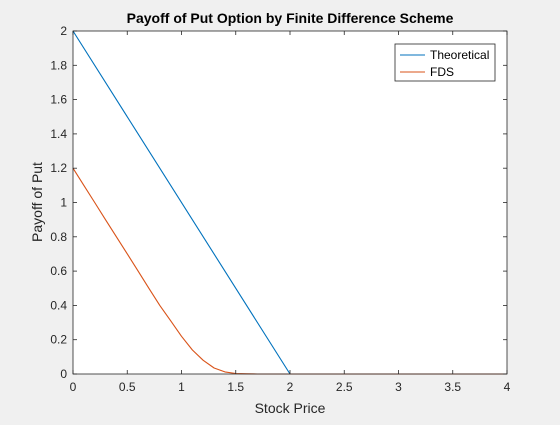 The height and width of the screenshot is (425, 560). I want to click on x-tick-label: 1, so click(181, 387).